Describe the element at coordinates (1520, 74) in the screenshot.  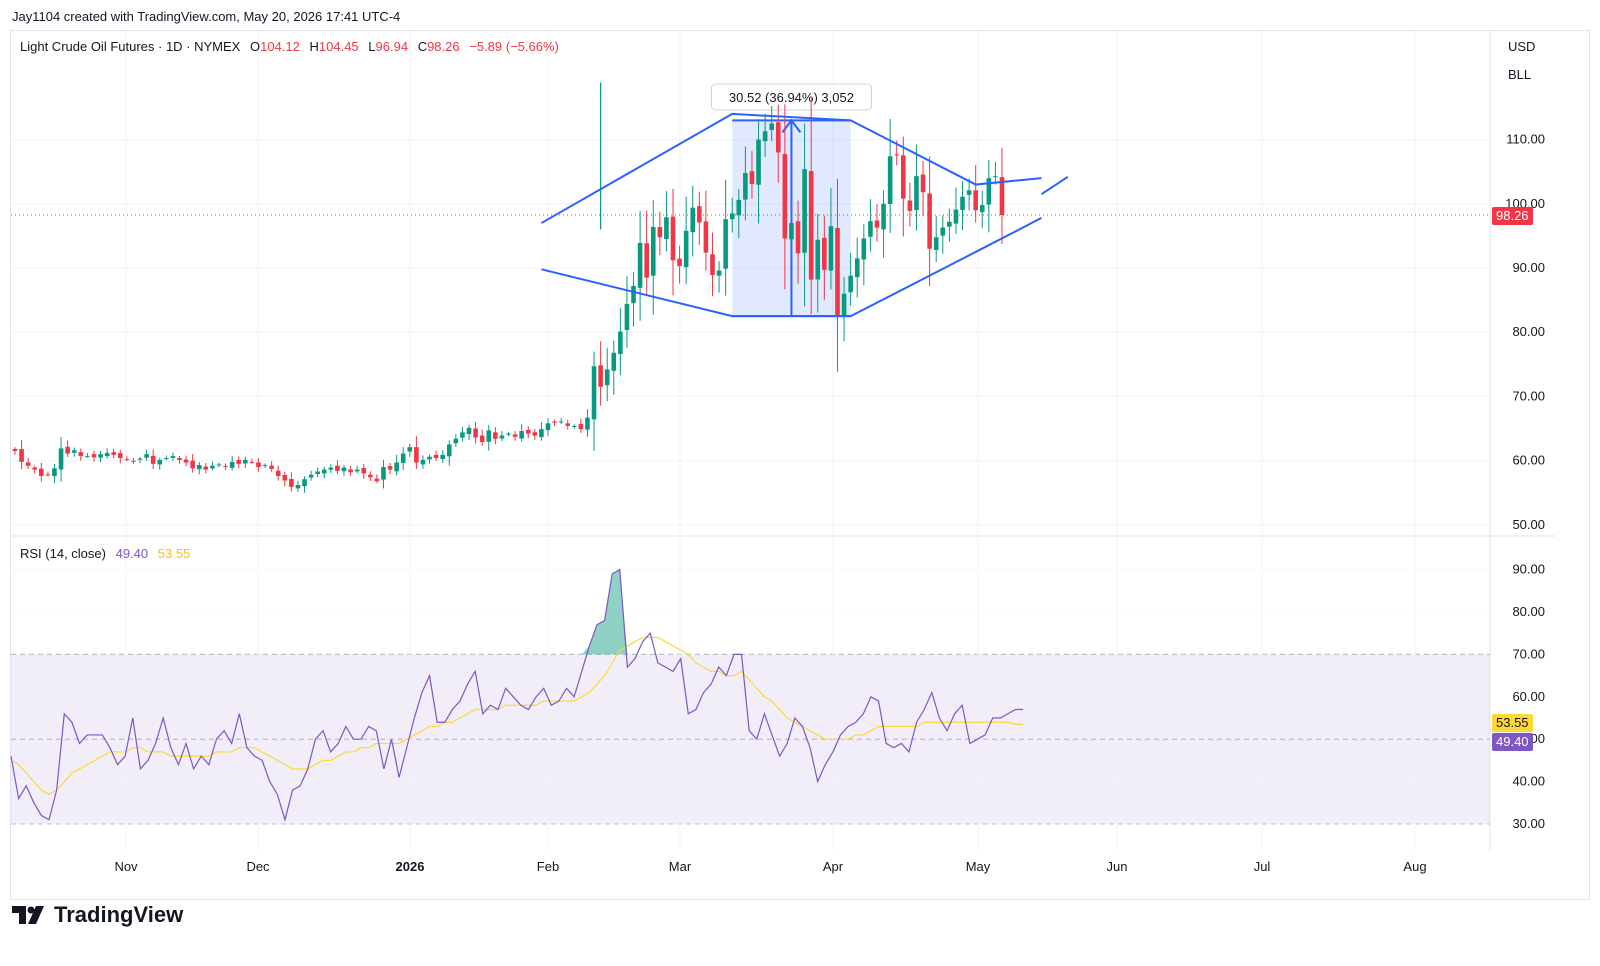
I see `measure-unit: BLL` at that location.